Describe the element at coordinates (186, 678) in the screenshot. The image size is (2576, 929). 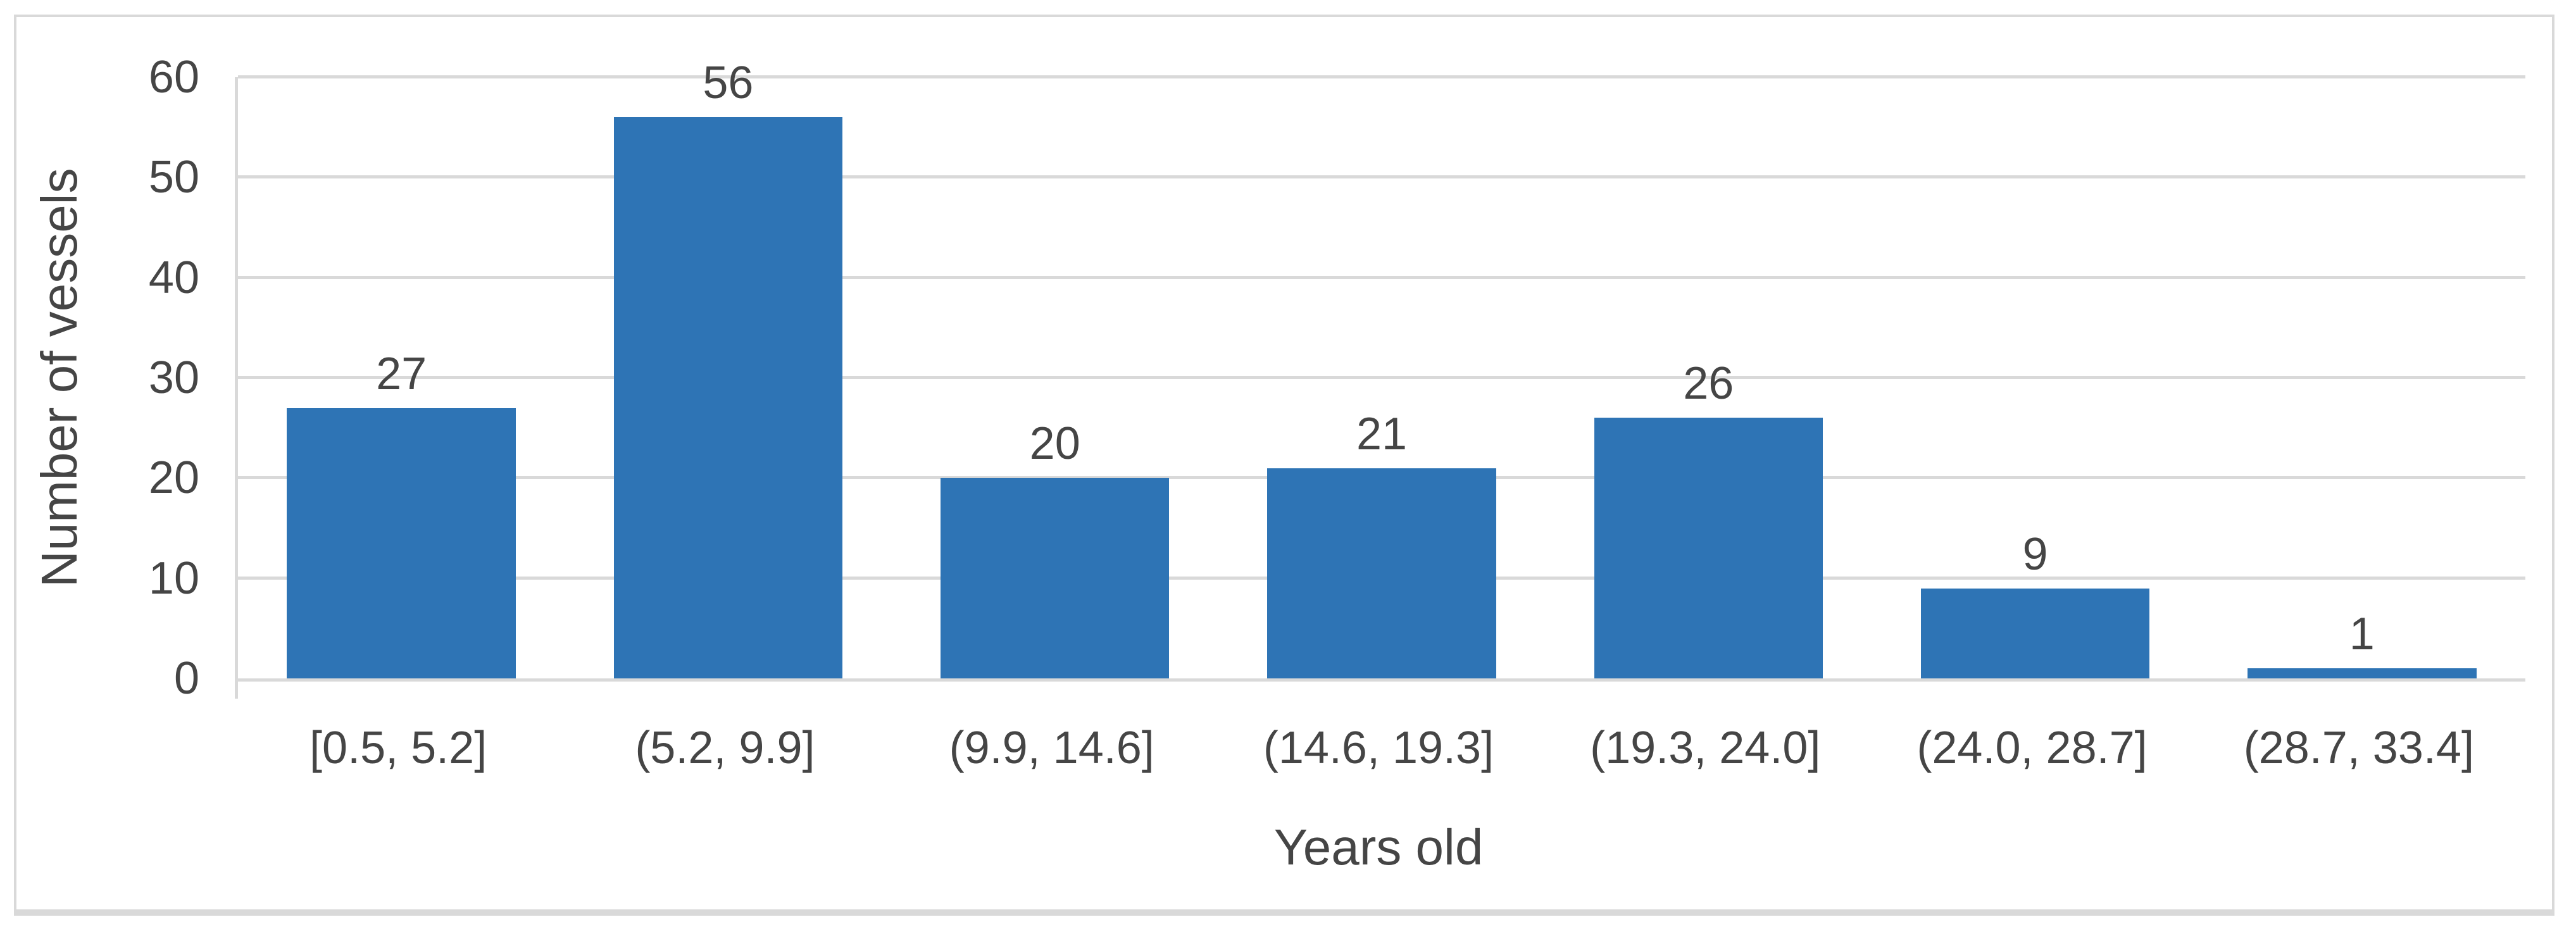
I see `y-tick-label: 0` at that location.